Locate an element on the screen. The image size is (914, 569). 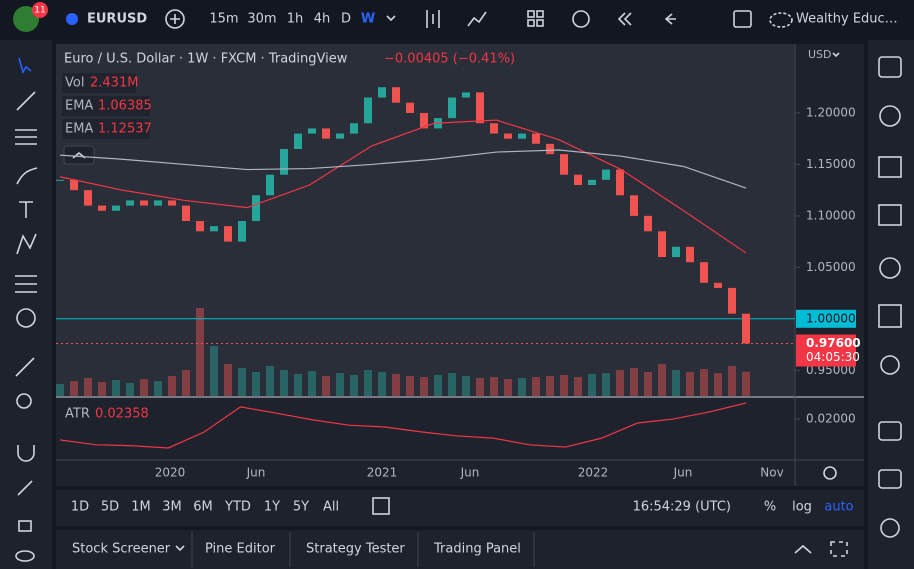
panel-tab: Pine Editor is located at coordinates (240, 549).